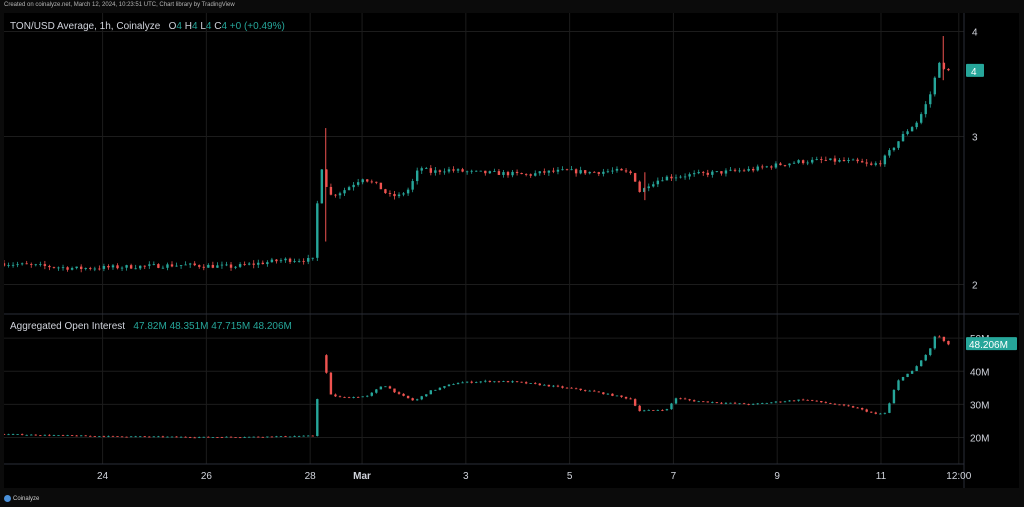  What do you see at coordinates (362, 476) in the screenshot?
I see `time-axis-tick-label: Mar` at bounding box center [362, 476].